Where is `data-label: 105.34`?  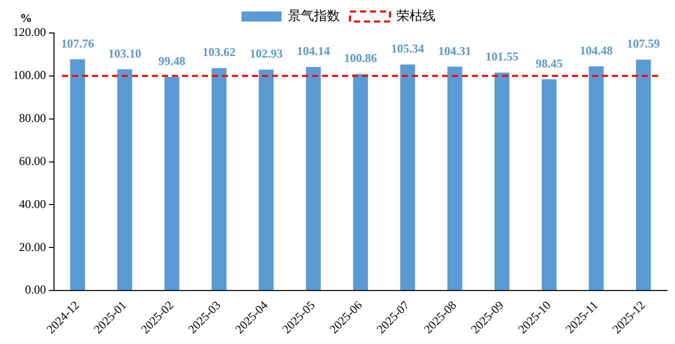 data-label: 105.34 is located at coordinates (407, 49).